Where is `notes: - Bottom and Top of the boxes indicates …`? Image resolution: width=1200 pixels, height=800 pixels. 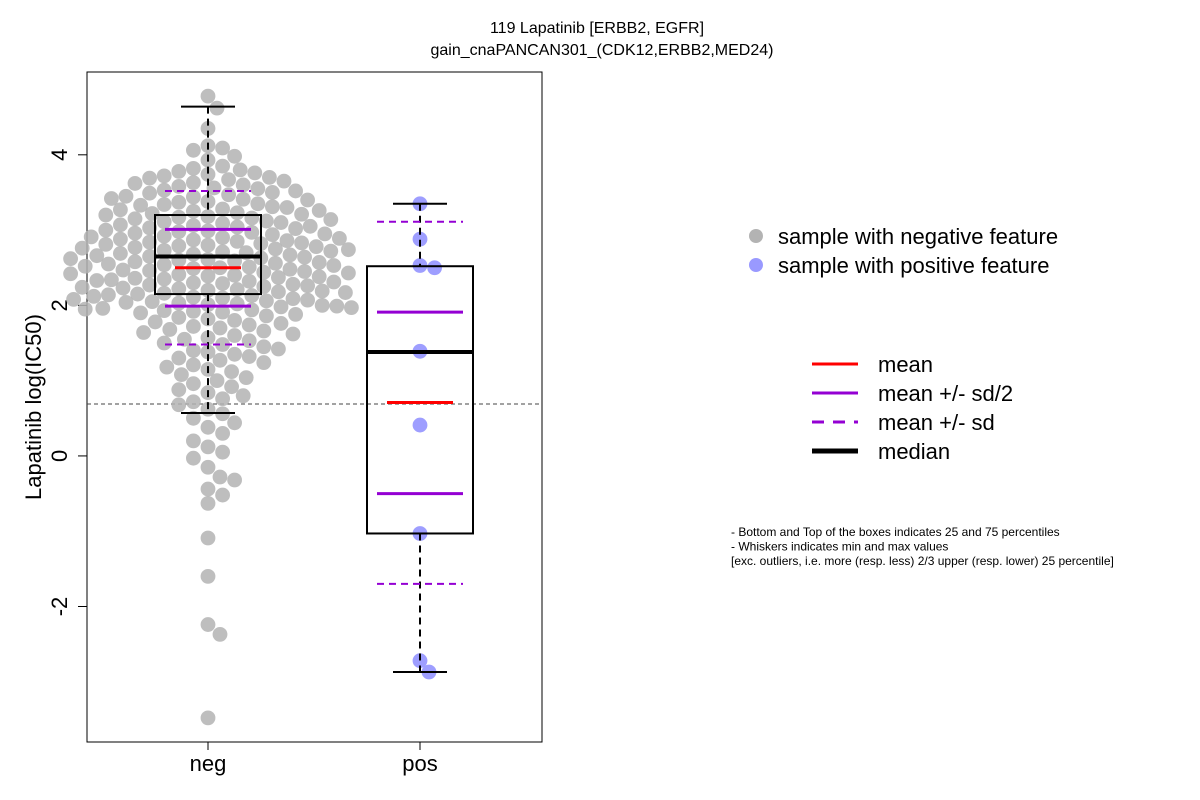 notes: - Bottom and Top of the boxes indicates … is located at coordinates (922, 546).